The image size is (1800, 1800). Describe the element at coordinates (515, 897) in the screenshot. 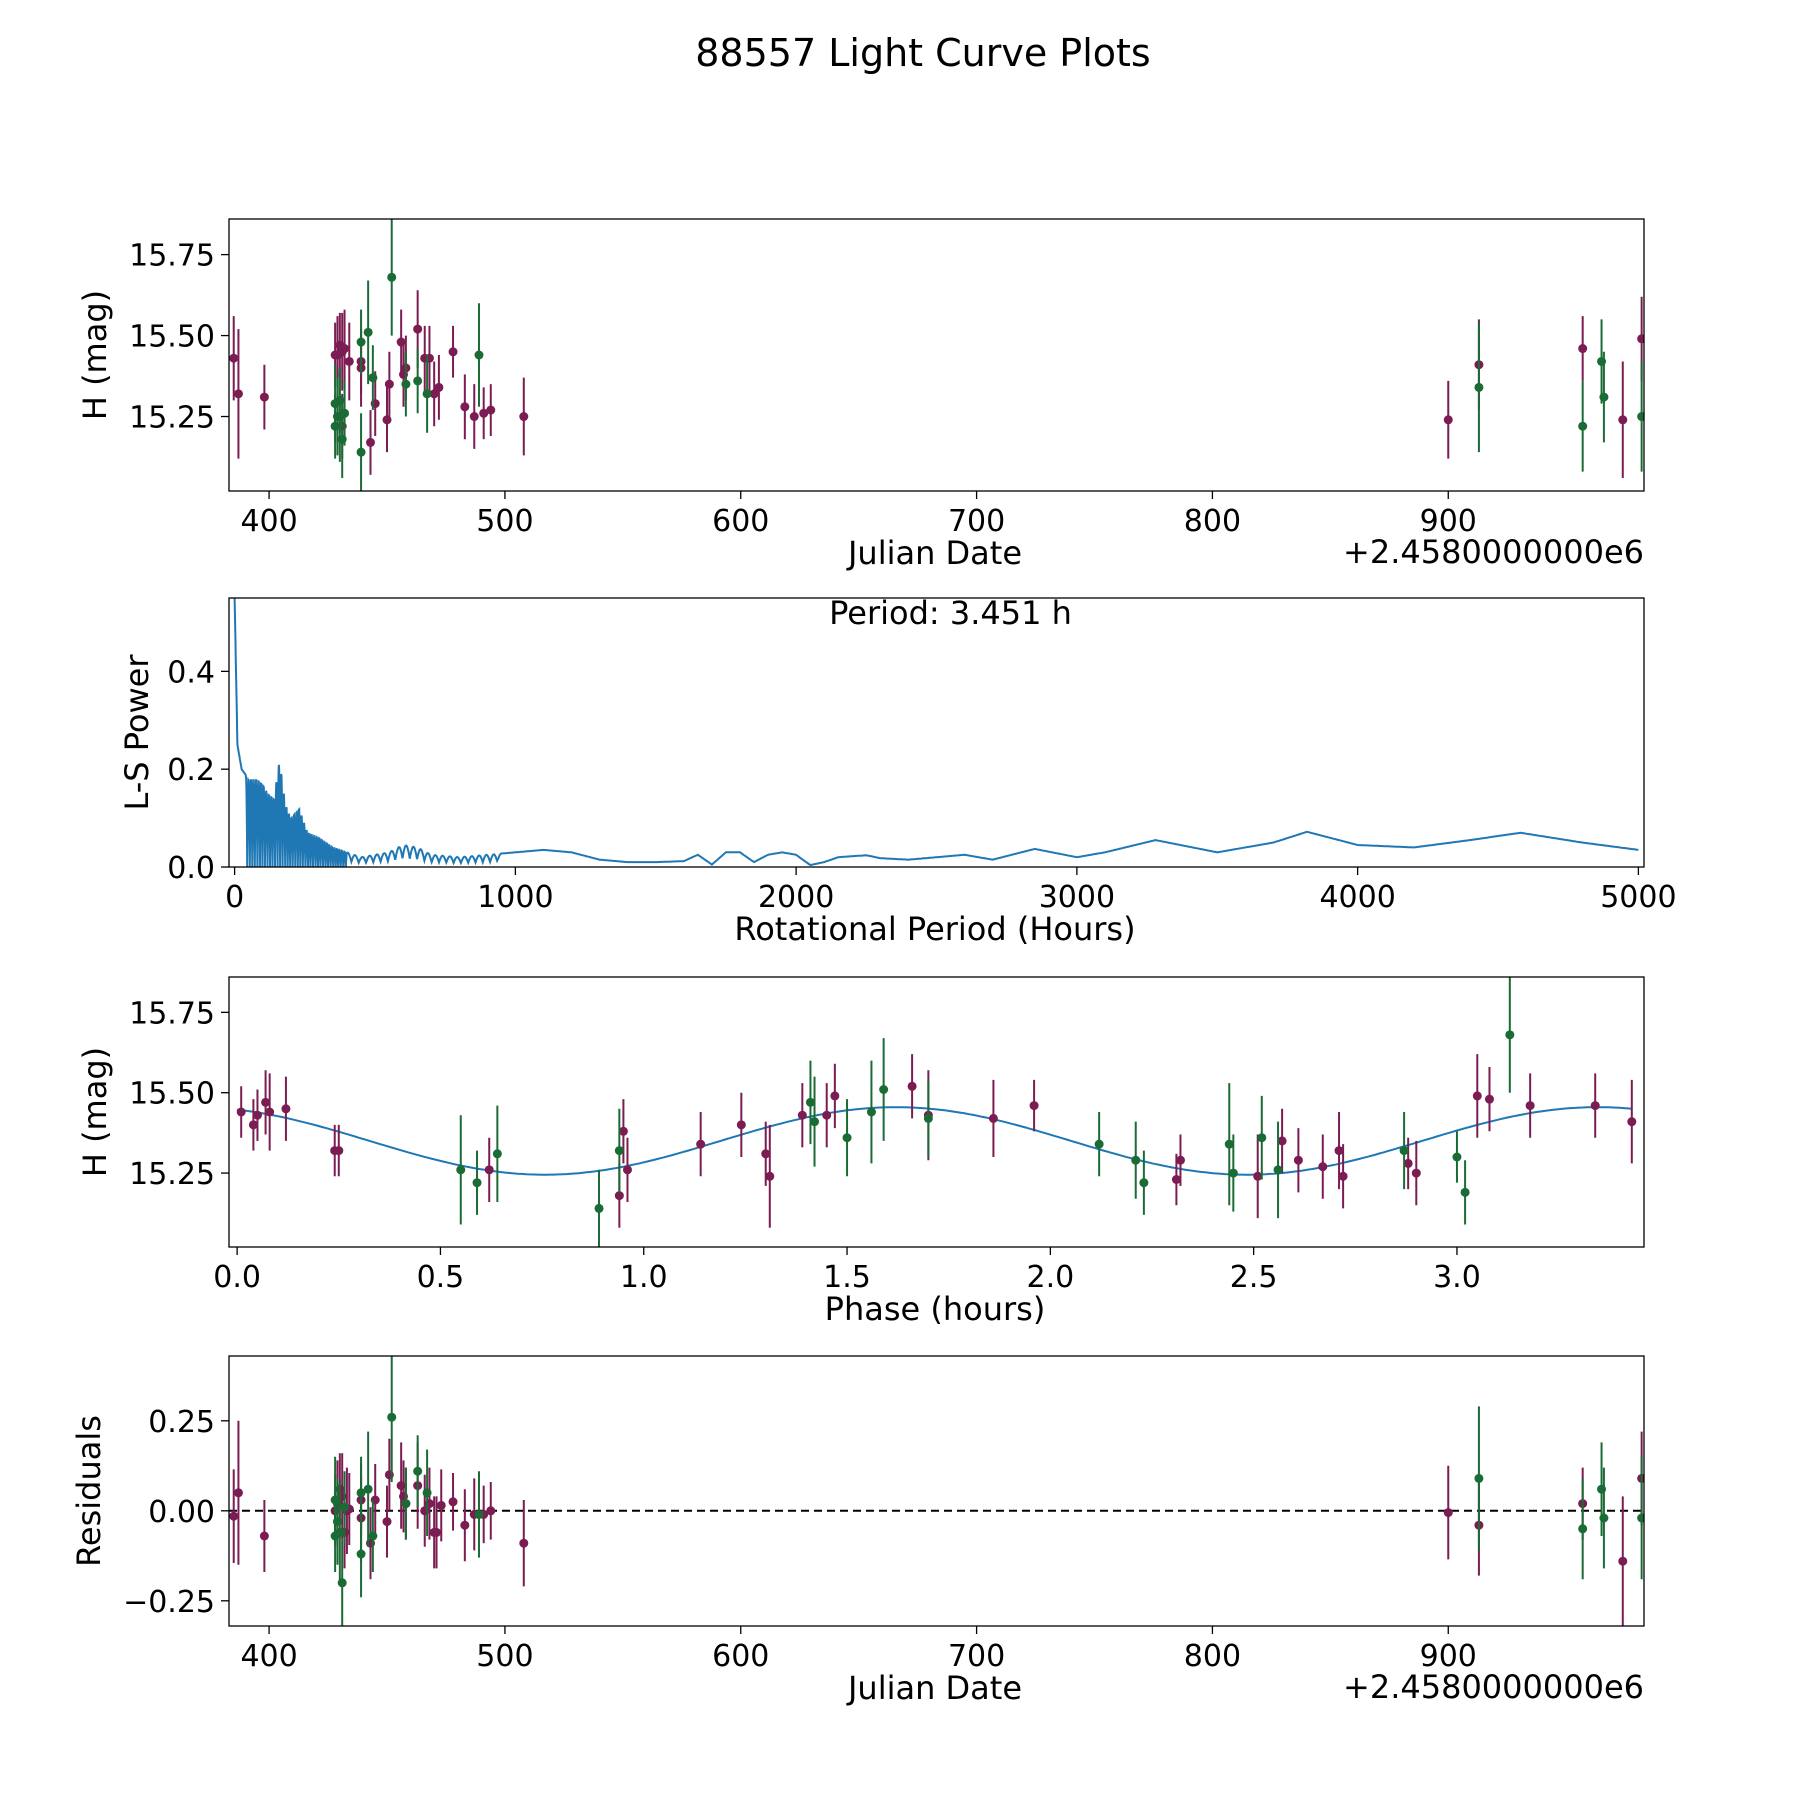

I see `periodogram-x-tick-label: 1000` at that location.